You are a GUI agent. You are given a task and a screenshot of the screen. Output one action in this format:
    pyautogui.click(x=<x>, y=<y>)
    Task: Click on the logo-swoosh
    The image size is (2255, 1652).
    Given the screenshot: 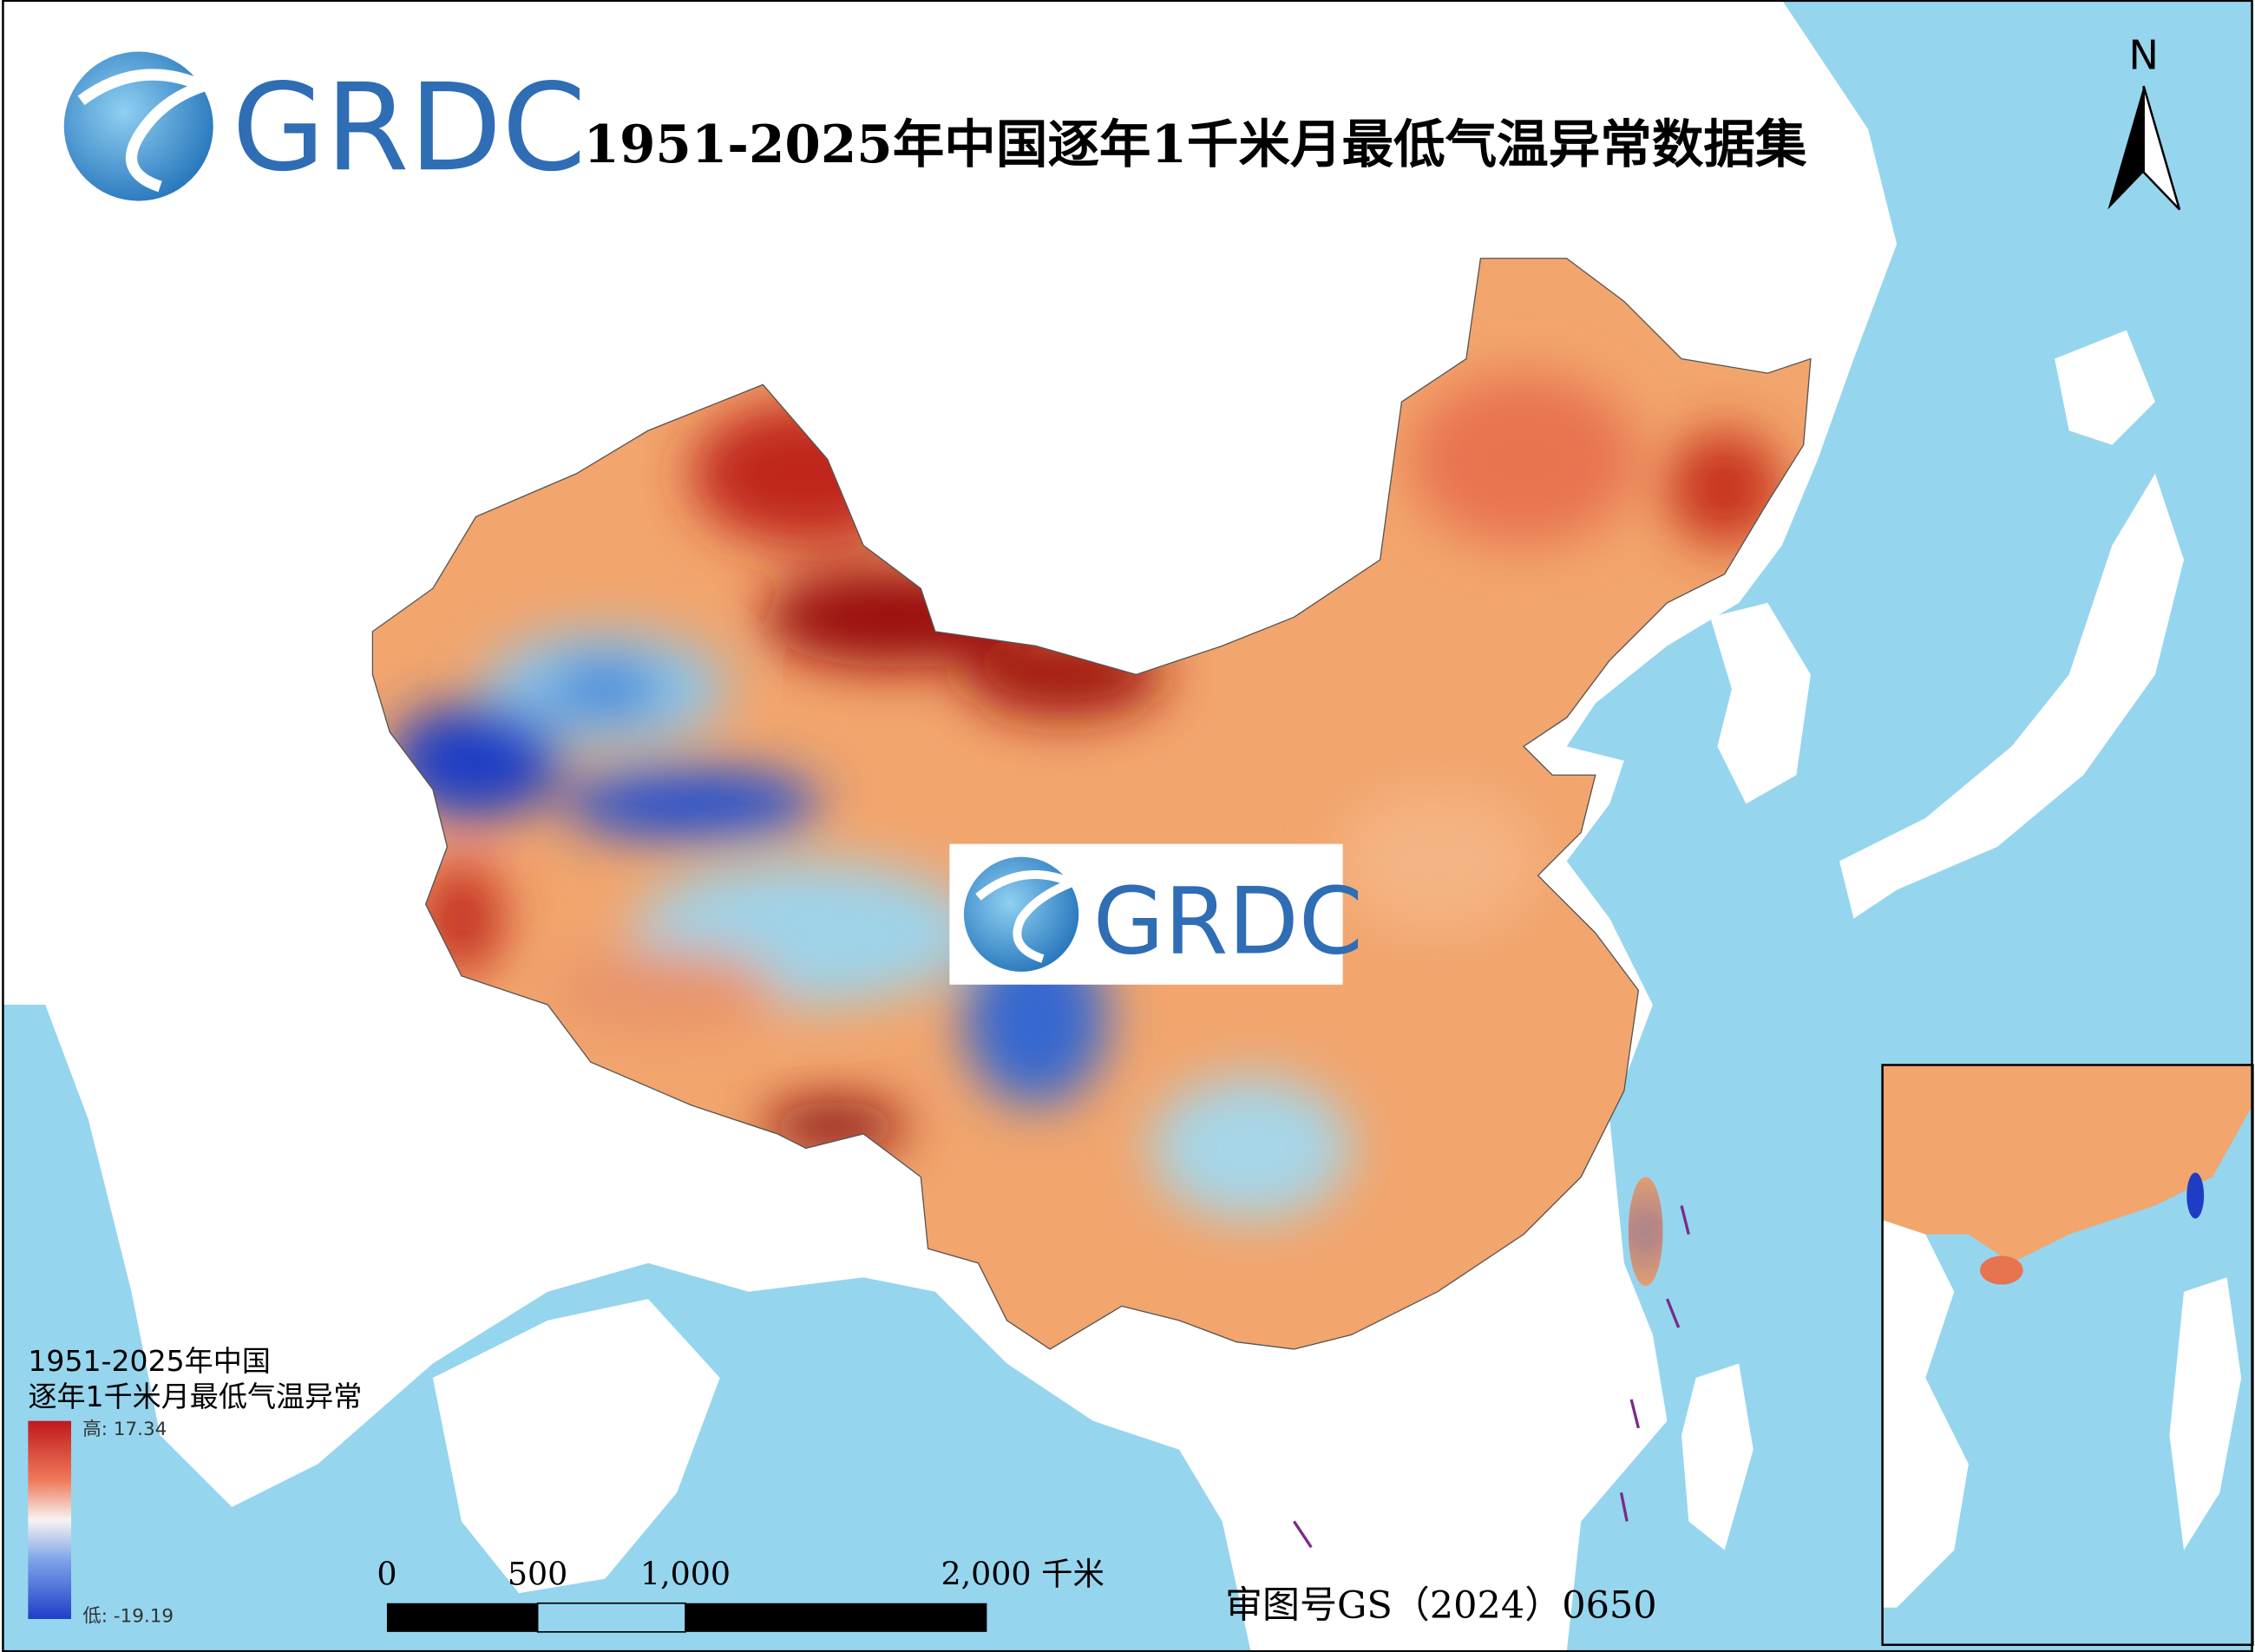 What is the action you would take?
    pyautogui.click(x=148, y=131)
    